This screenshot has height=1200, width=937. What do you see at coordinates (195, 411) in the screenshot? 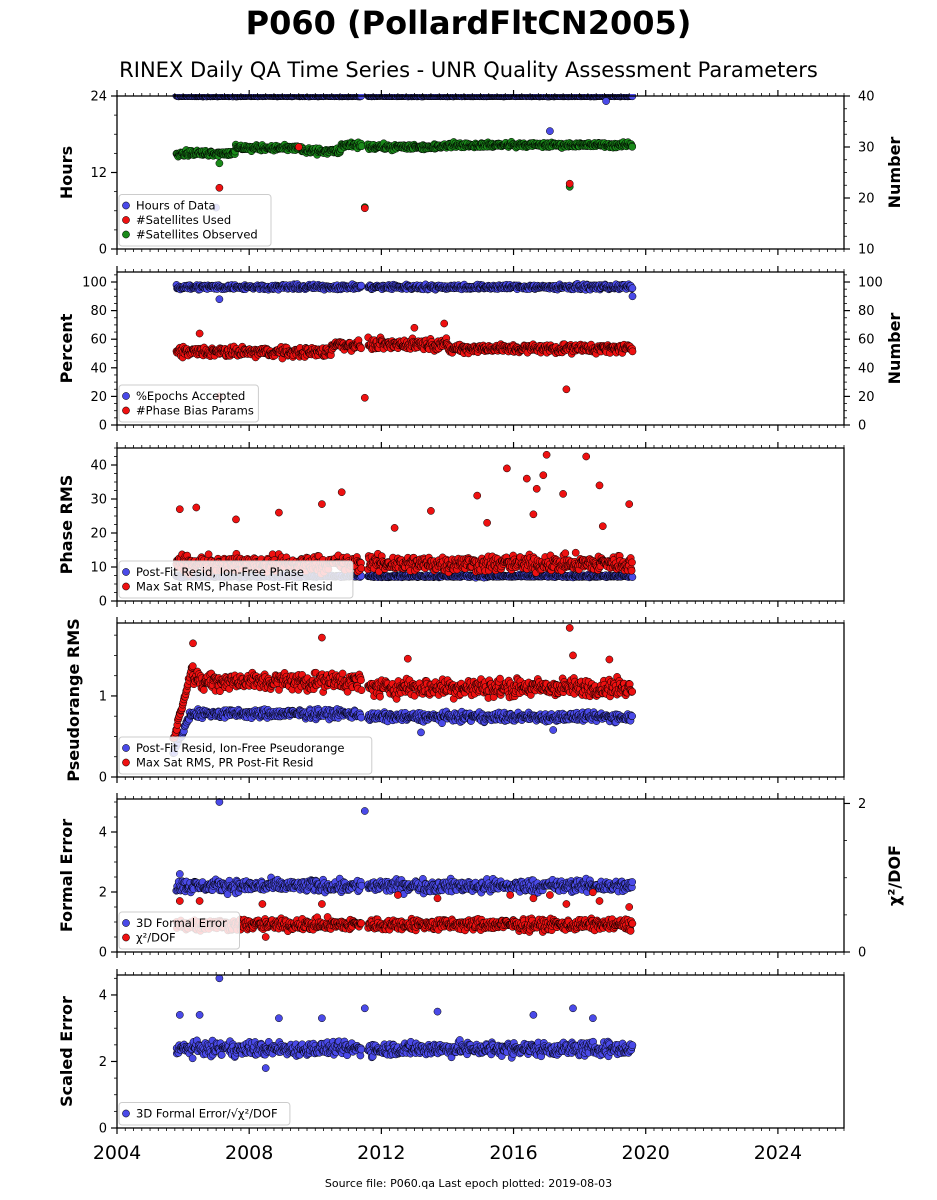
I see `legend-label: #Phase Bias Params` at bounding box center [195, 411].